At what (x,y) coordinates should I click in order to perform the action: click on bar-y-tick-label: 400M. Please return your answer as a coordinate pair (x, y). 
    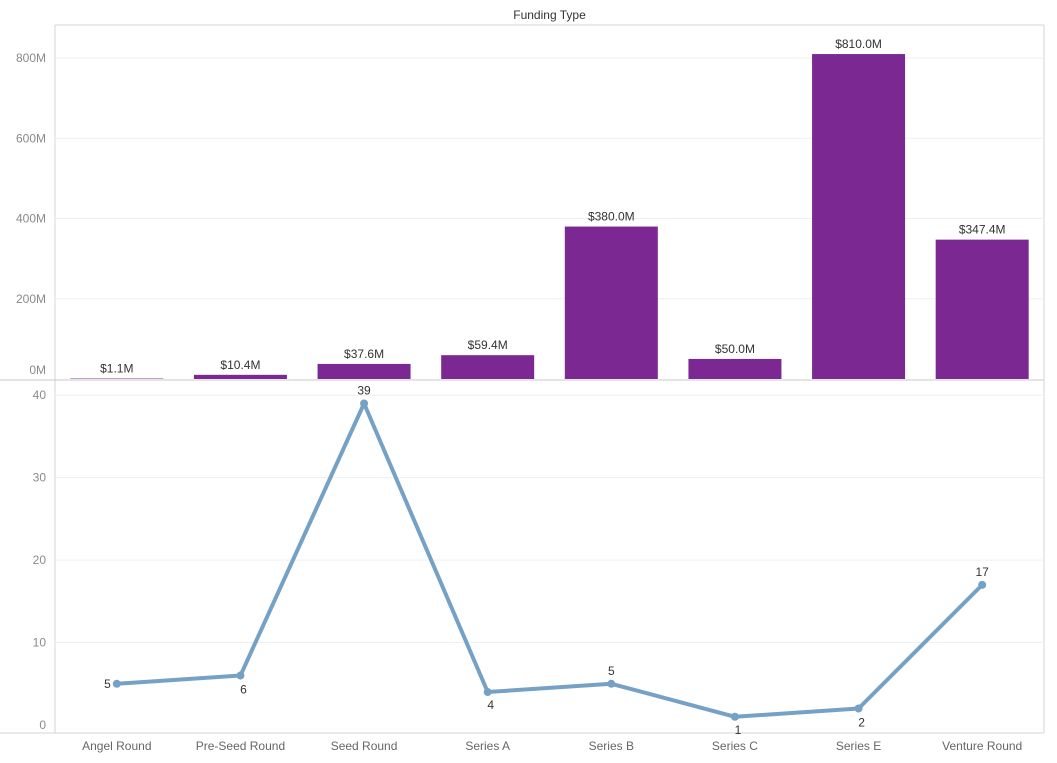
    Looking at the image, I should click on (31, 219).